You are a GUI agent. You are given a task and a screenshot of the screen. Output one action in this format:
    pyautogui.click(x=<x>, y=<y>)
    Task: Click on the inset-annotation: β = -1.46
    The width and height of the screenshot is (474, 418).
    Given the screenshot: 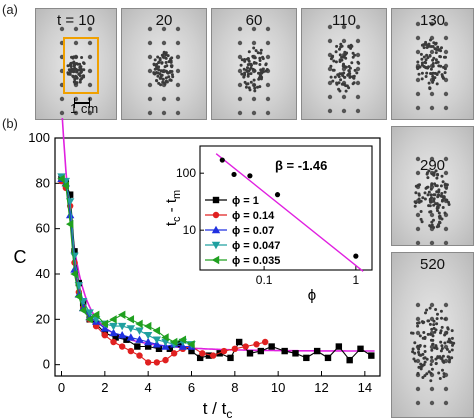 What is the action you would take?
    pyautogui.click(x=301, y=165)
    